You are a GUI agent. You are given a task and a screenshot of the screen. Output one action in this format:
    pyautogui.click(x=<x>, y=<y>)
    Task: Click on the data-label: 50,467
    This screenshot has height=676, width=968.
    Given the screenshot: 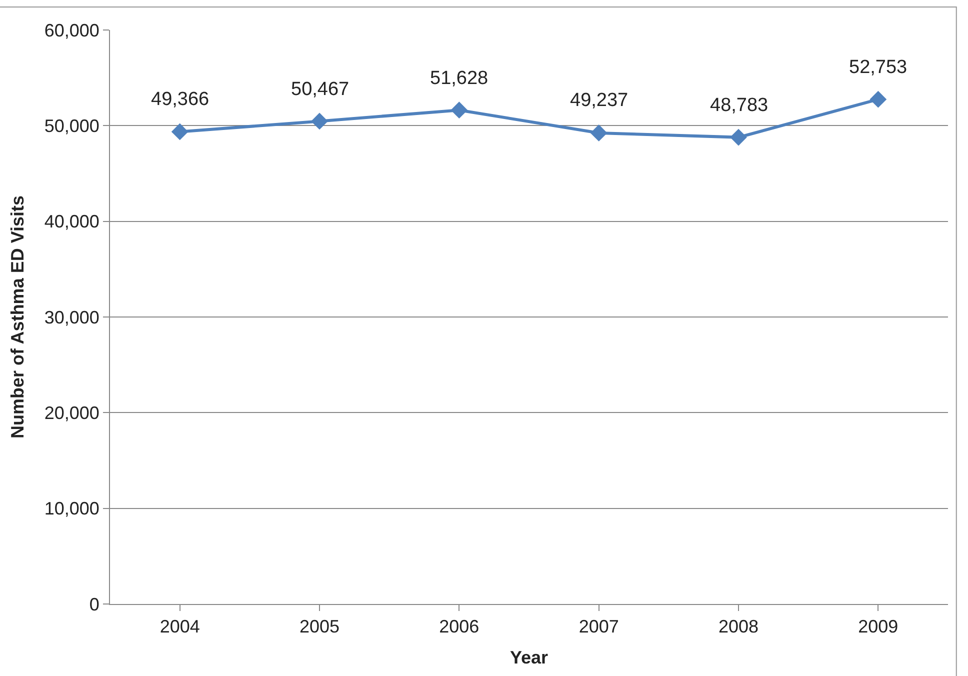 What is the action you would take?
    pyautogui.click(x=320, y=89)
    